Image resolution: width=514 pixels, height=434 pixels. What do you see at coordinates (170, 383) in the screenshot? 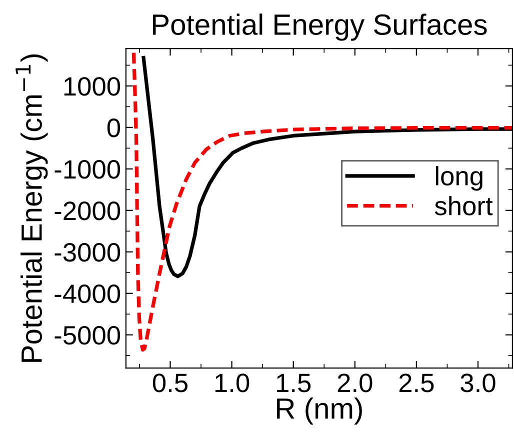
I see `x-tick-label: 0.5` at bounding box center [170, 383].